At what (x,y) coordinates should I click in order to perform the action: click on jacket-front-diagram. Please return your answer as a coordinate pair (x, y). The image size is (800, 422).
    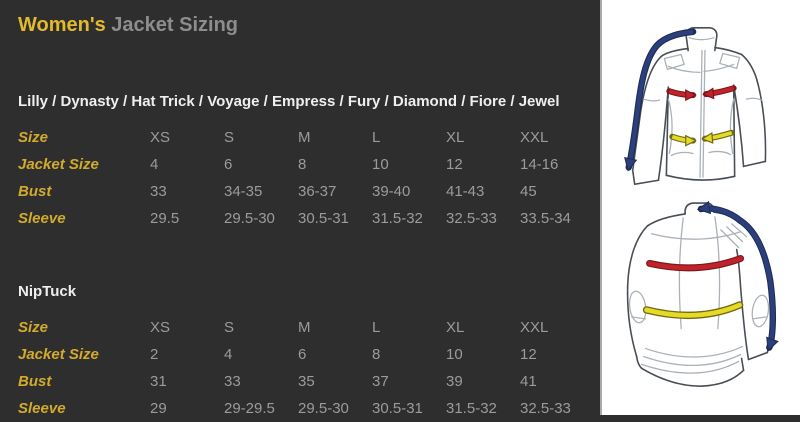
    Looking at the image, I should click on (684, 106).